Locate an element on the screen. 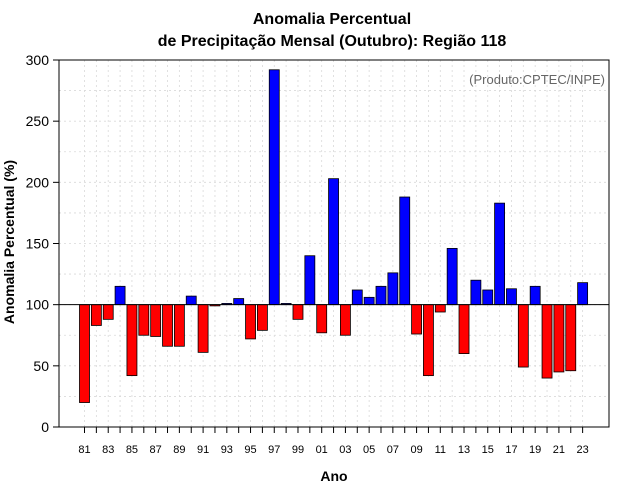 The width and height of the screenshot is (640, 500). x-tick-label: 81 is located at coordinates (84, 450).